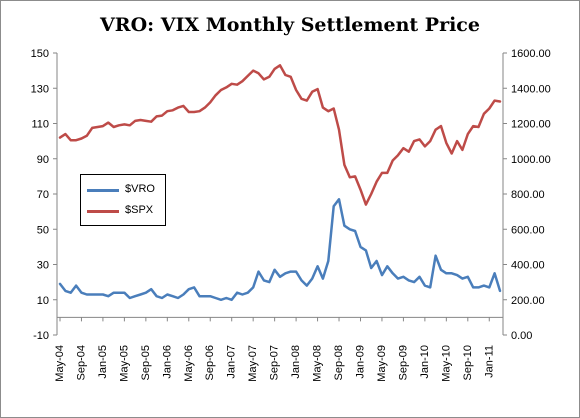 This screenshot has height=418, width=580. Describe the element at coordinates (528, 301) in the screenshot. I see `right-tick-label: 200.00` at that location.